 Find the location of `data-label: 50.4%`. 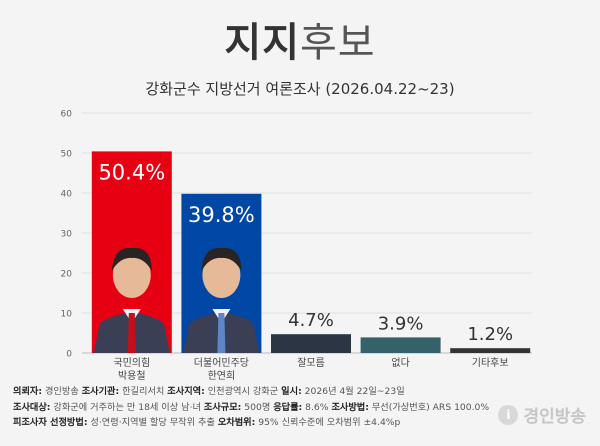

data-label: 50.4% is located at coordinates (131, 172).